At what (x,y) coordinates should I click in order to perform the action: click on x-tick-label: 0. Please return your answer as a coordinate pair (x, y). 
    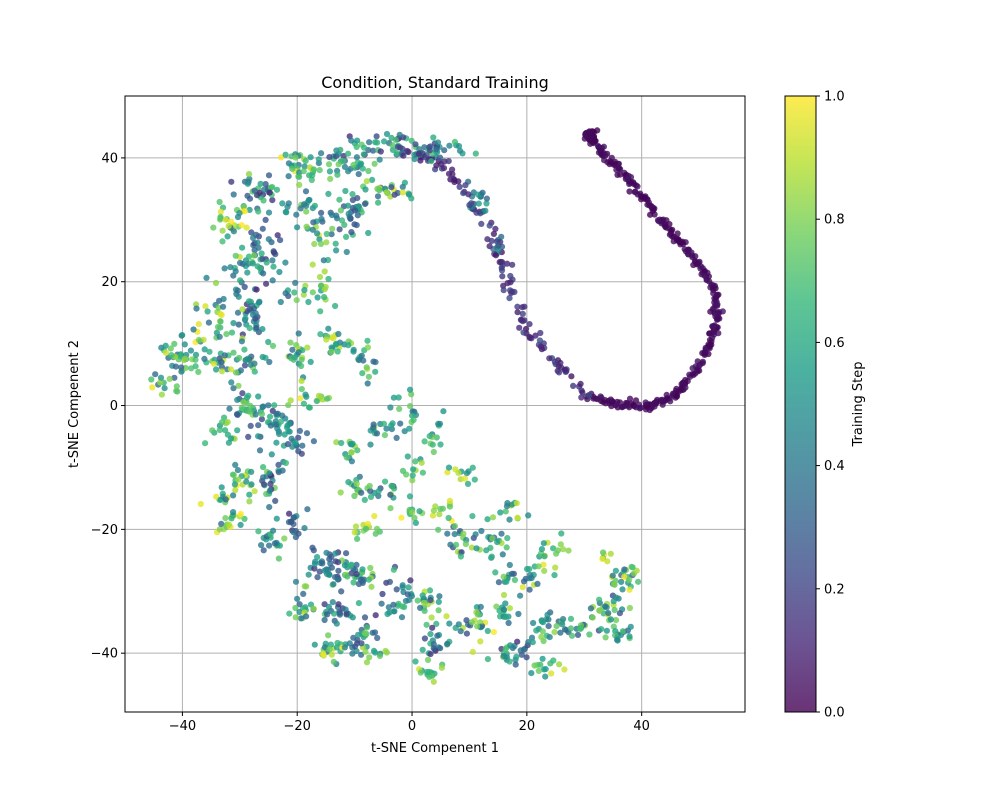
    Looking at the image, I should click on (412, 726).